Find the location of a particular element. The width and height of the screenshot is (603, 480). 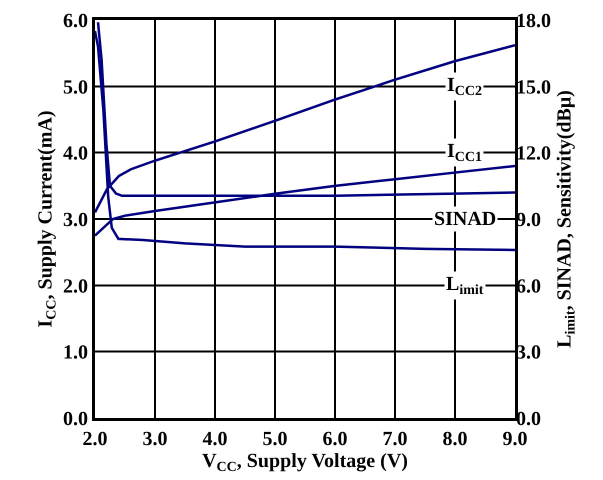

y-tick-label: 6.0 is located at coordinates (75, 21).